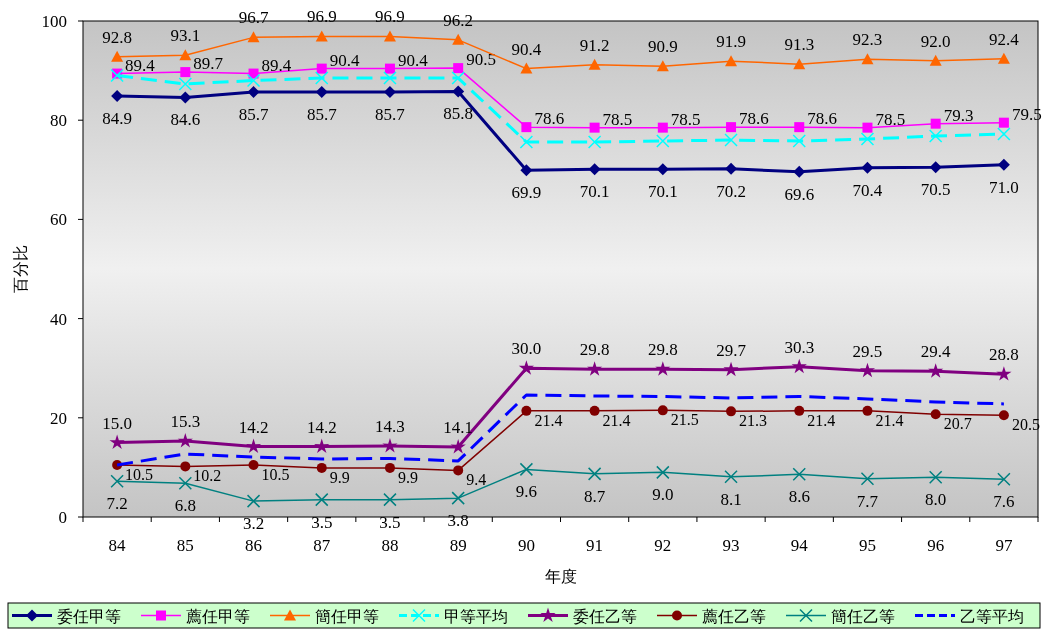 The image size is (1045, 631). What do you see at coordinates (139, 474) in the screenshot?
I see `data-label: 10.5` at bounding box center [139, 474].